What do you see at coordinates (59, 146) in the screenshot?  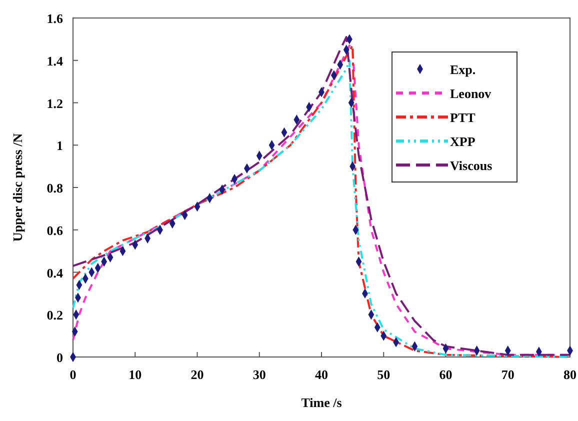 I see `y-tick-label: 1` at bounding box center [59, 146].